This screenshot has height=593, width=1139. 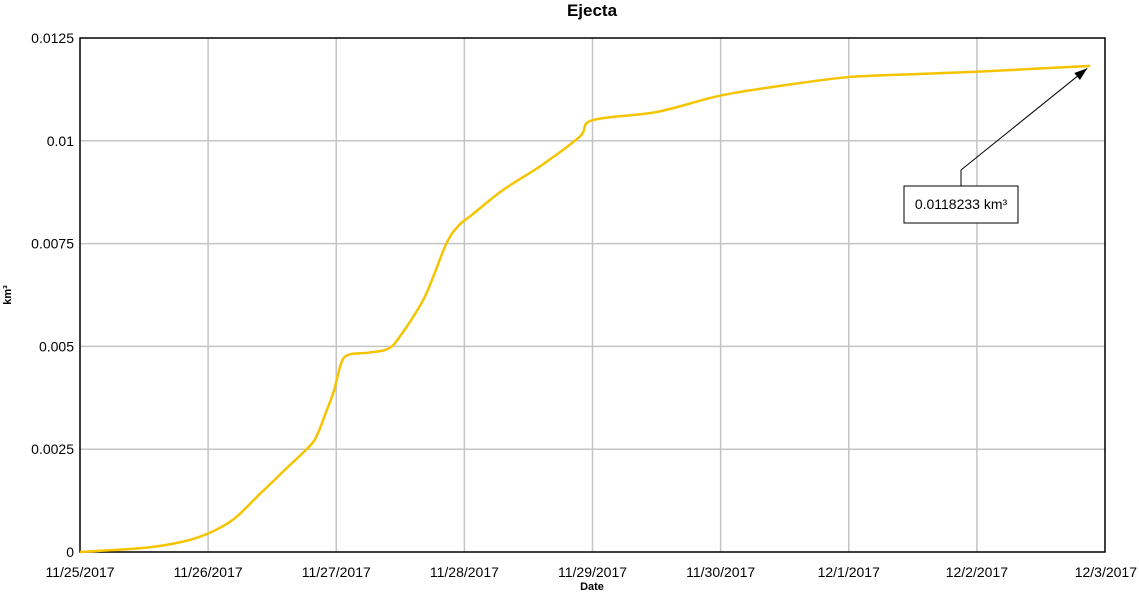 What do you see at coordinates (977, 572) in the screenshot?
I see `x-tick-label: 12/2/2017` at bounding box center [977, 572].